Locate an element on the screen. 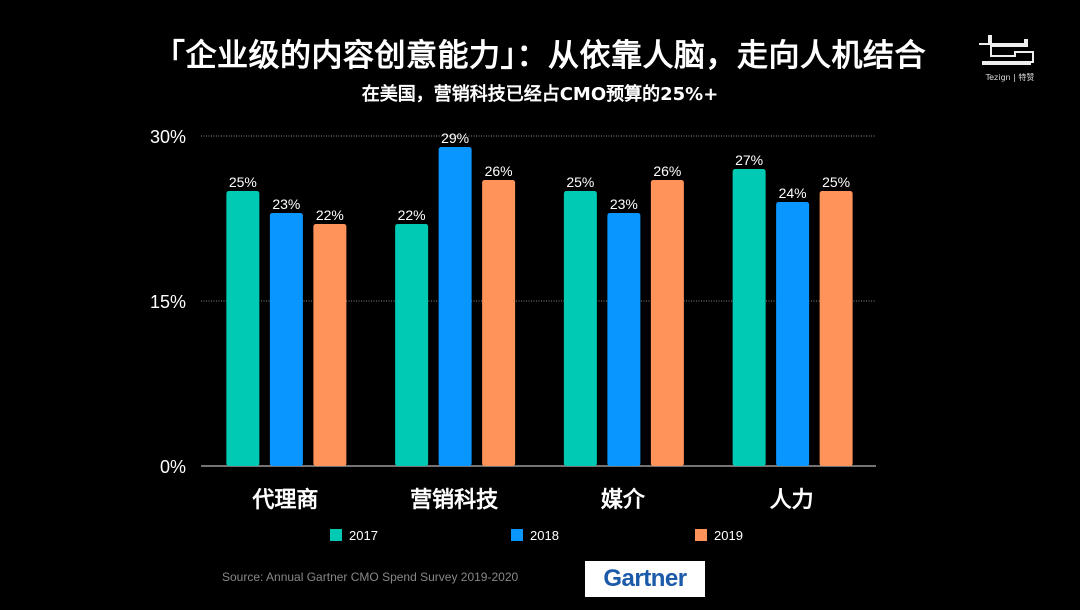  gartner-logo-text: Gartner is located at coordinates (645, 578).